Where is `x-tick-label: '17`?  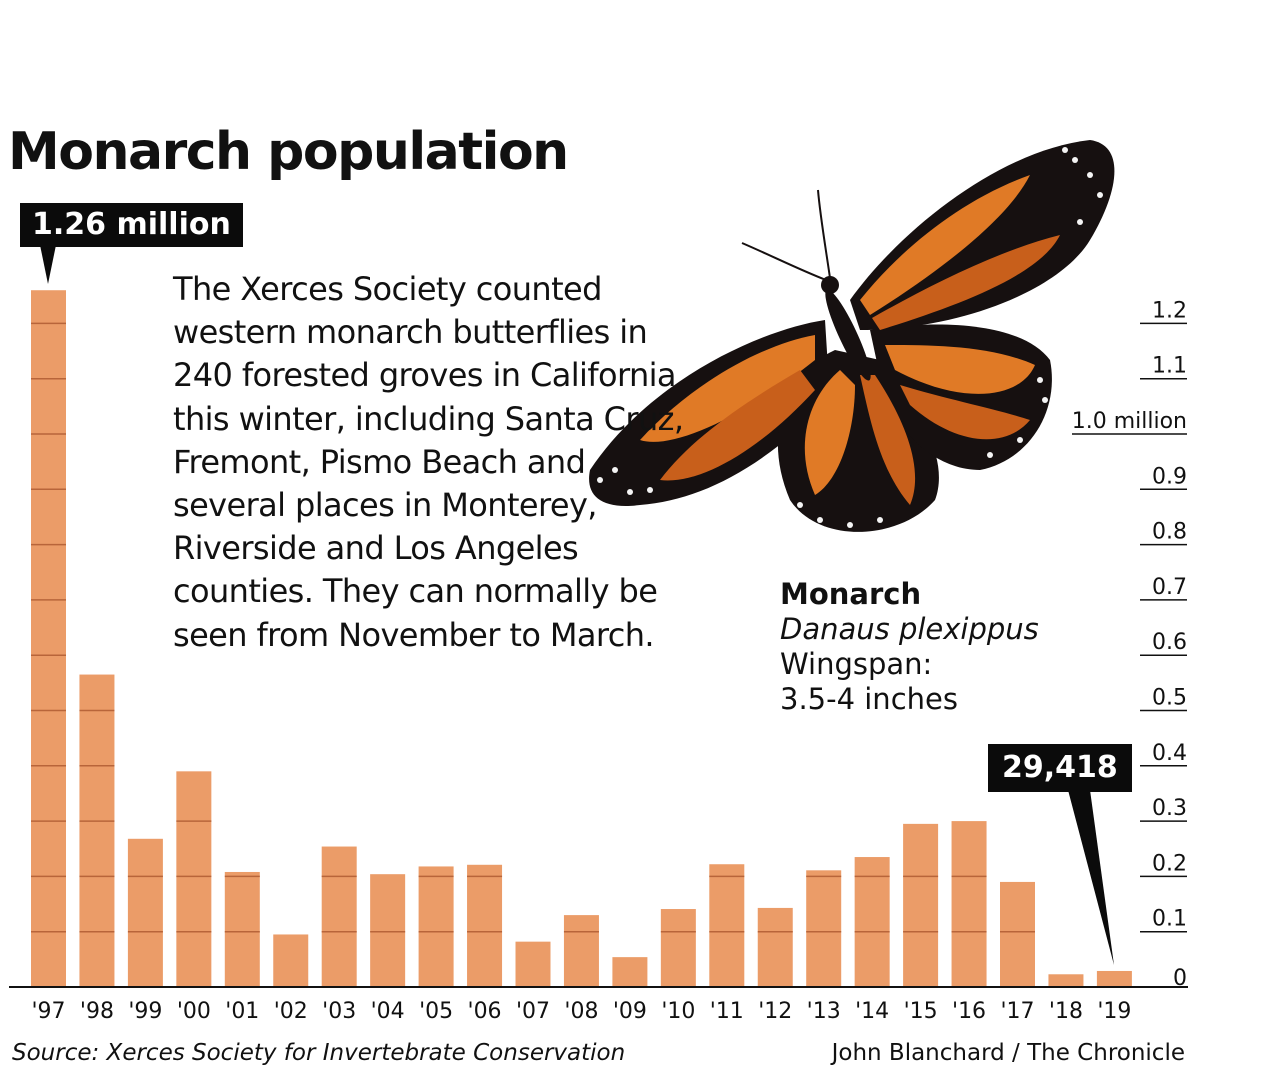 x-tick-label: '17 is located at coordinates (1017, 1011).